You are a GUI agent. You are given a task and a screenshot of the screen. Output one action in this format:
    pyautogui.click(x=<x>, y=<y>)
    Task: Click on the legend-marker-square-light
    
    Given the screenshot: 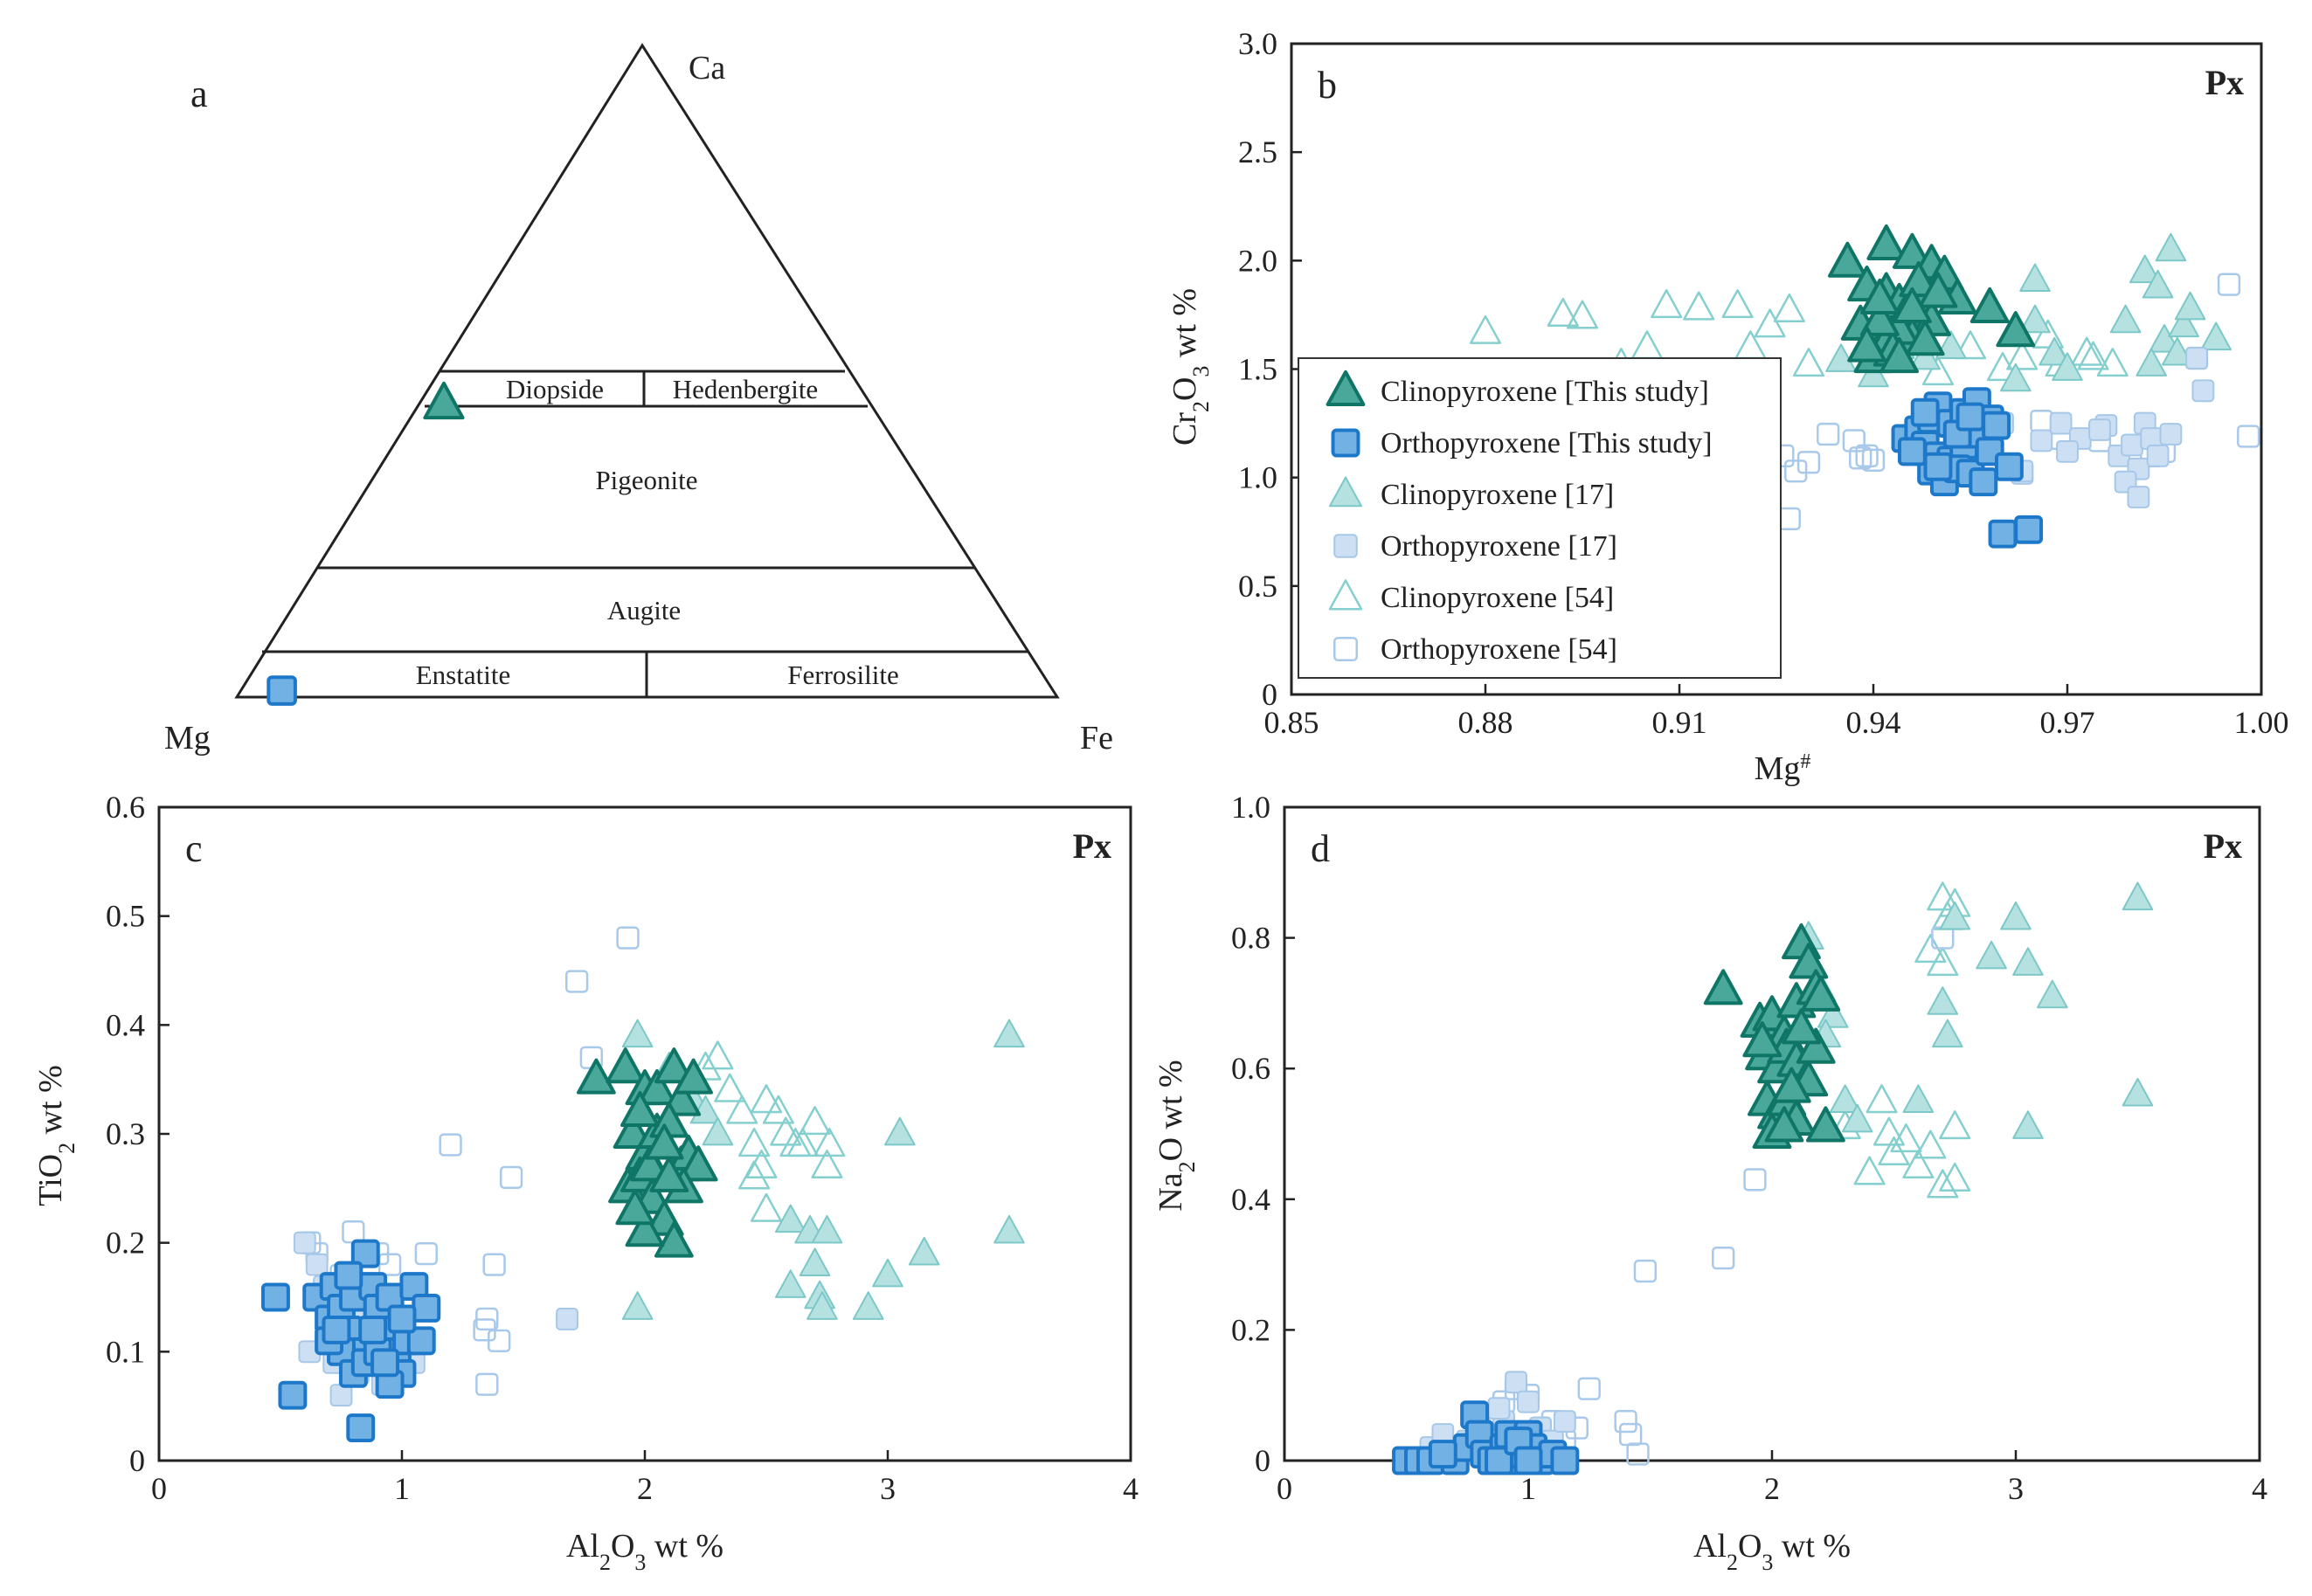 What is the action you would take?
    pyautogui.click(x=1345, y=546)
    